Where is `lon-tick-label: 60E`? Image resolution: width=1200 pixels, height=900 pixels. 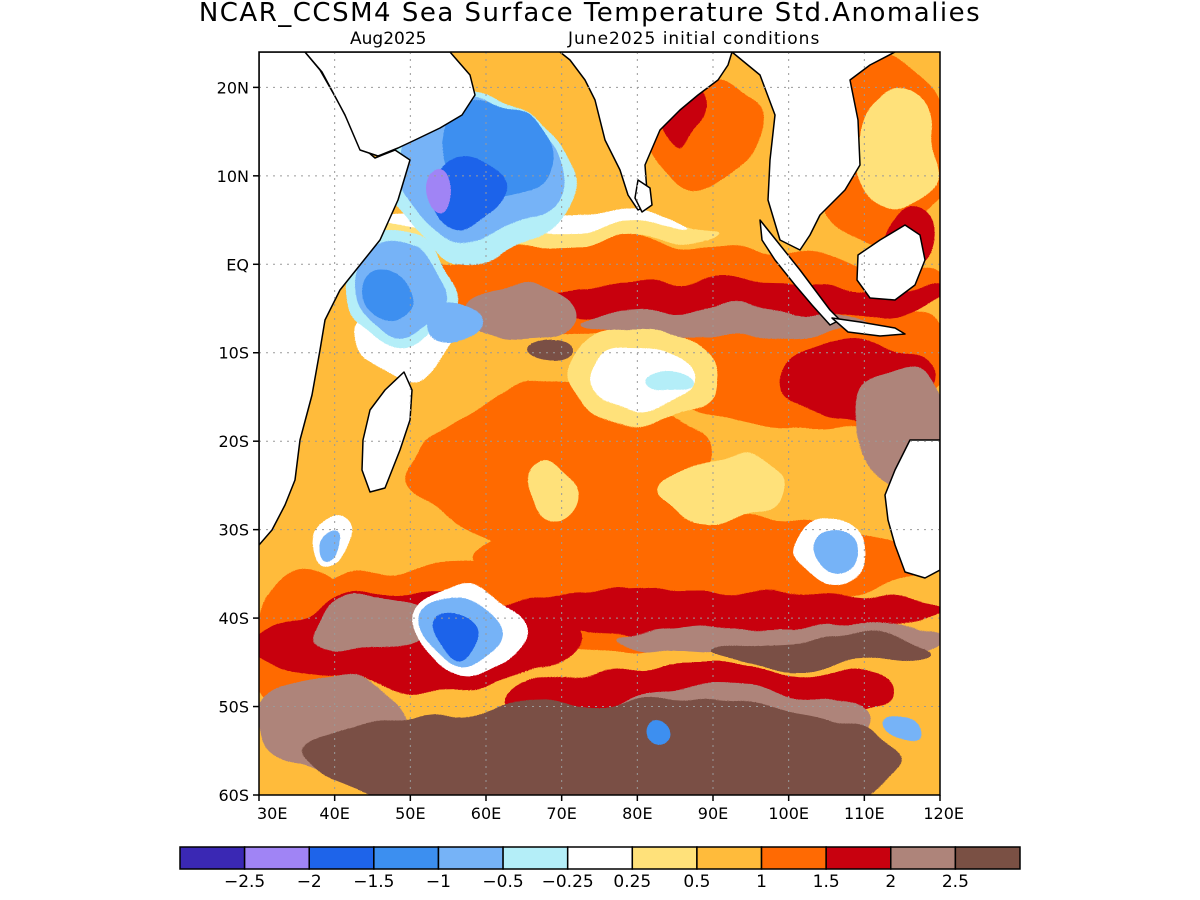 lon-tick-label: 60E is located at coordinates (486, 813).